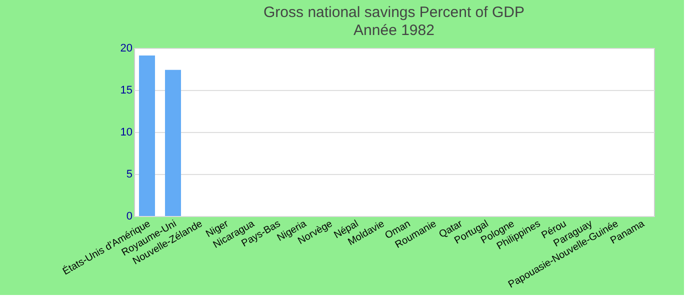 This screenshot has width=700, height=300. I want to click on y-tick-label: 0, so click(129, 216).